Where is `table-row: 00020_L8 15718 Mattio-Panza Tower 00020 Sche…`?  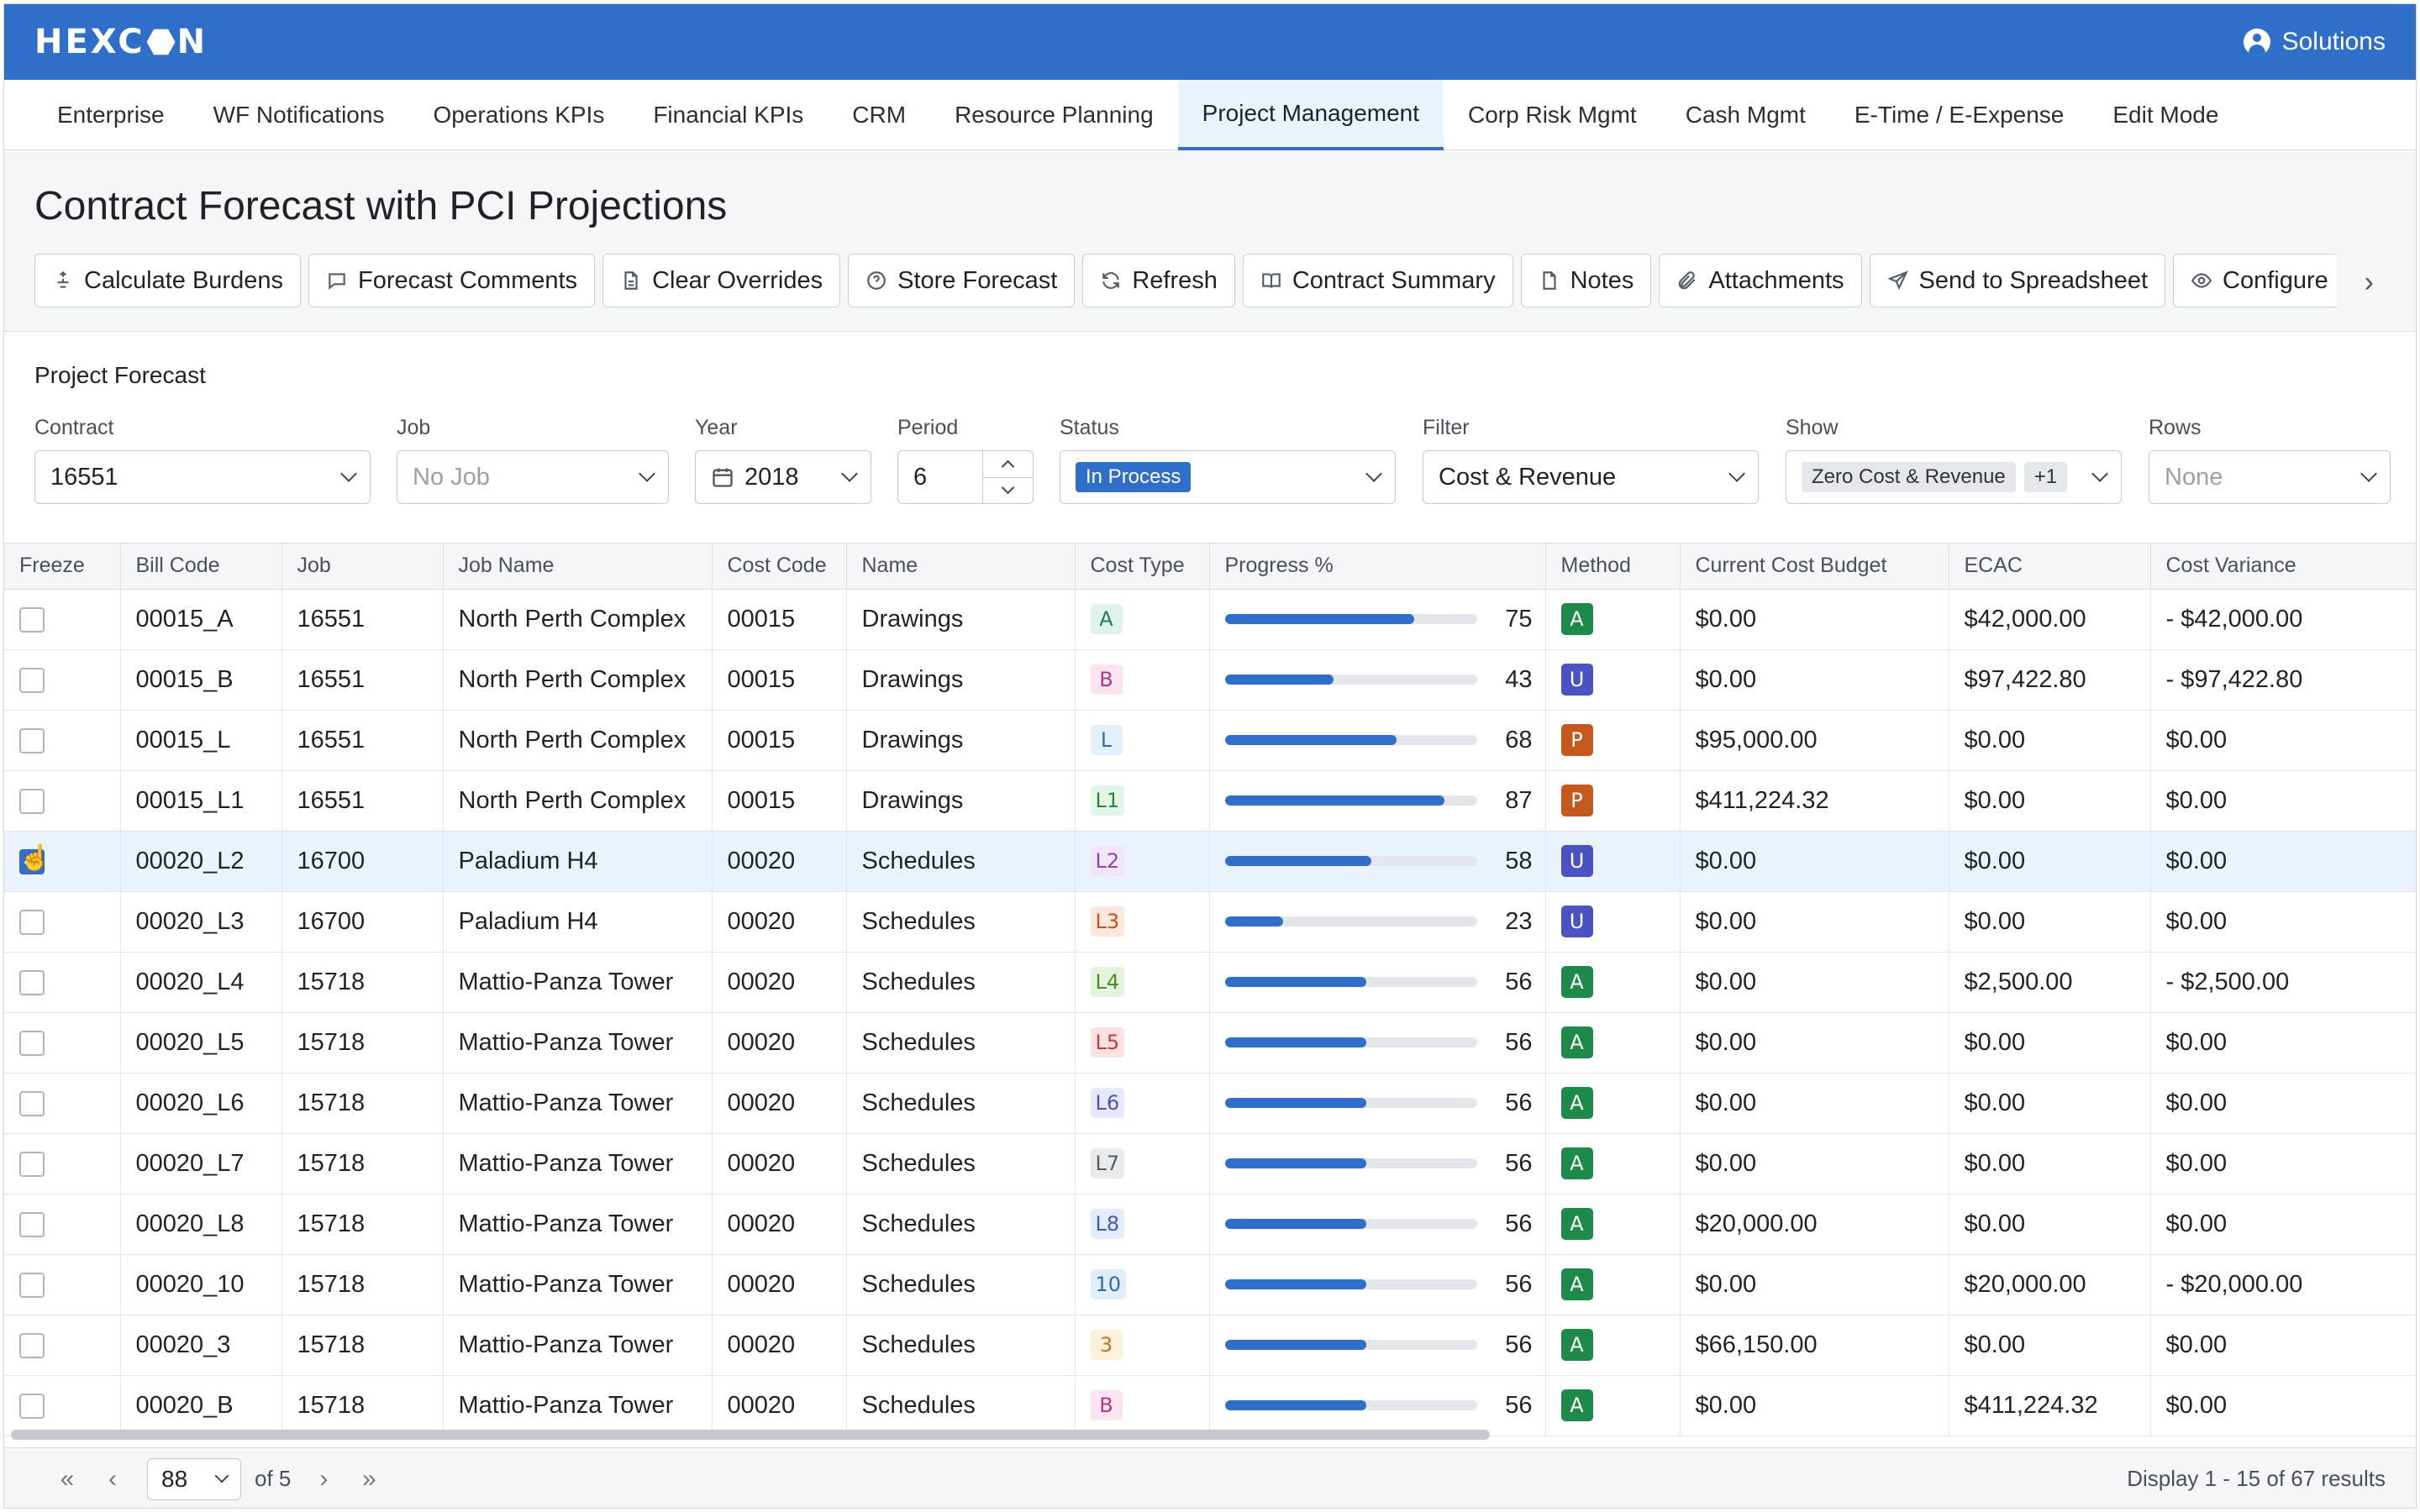 table-row: 00020_L8 15718 Mattio-Panza Tower 00020 Sche… is located at coordinates (1210, 1224).